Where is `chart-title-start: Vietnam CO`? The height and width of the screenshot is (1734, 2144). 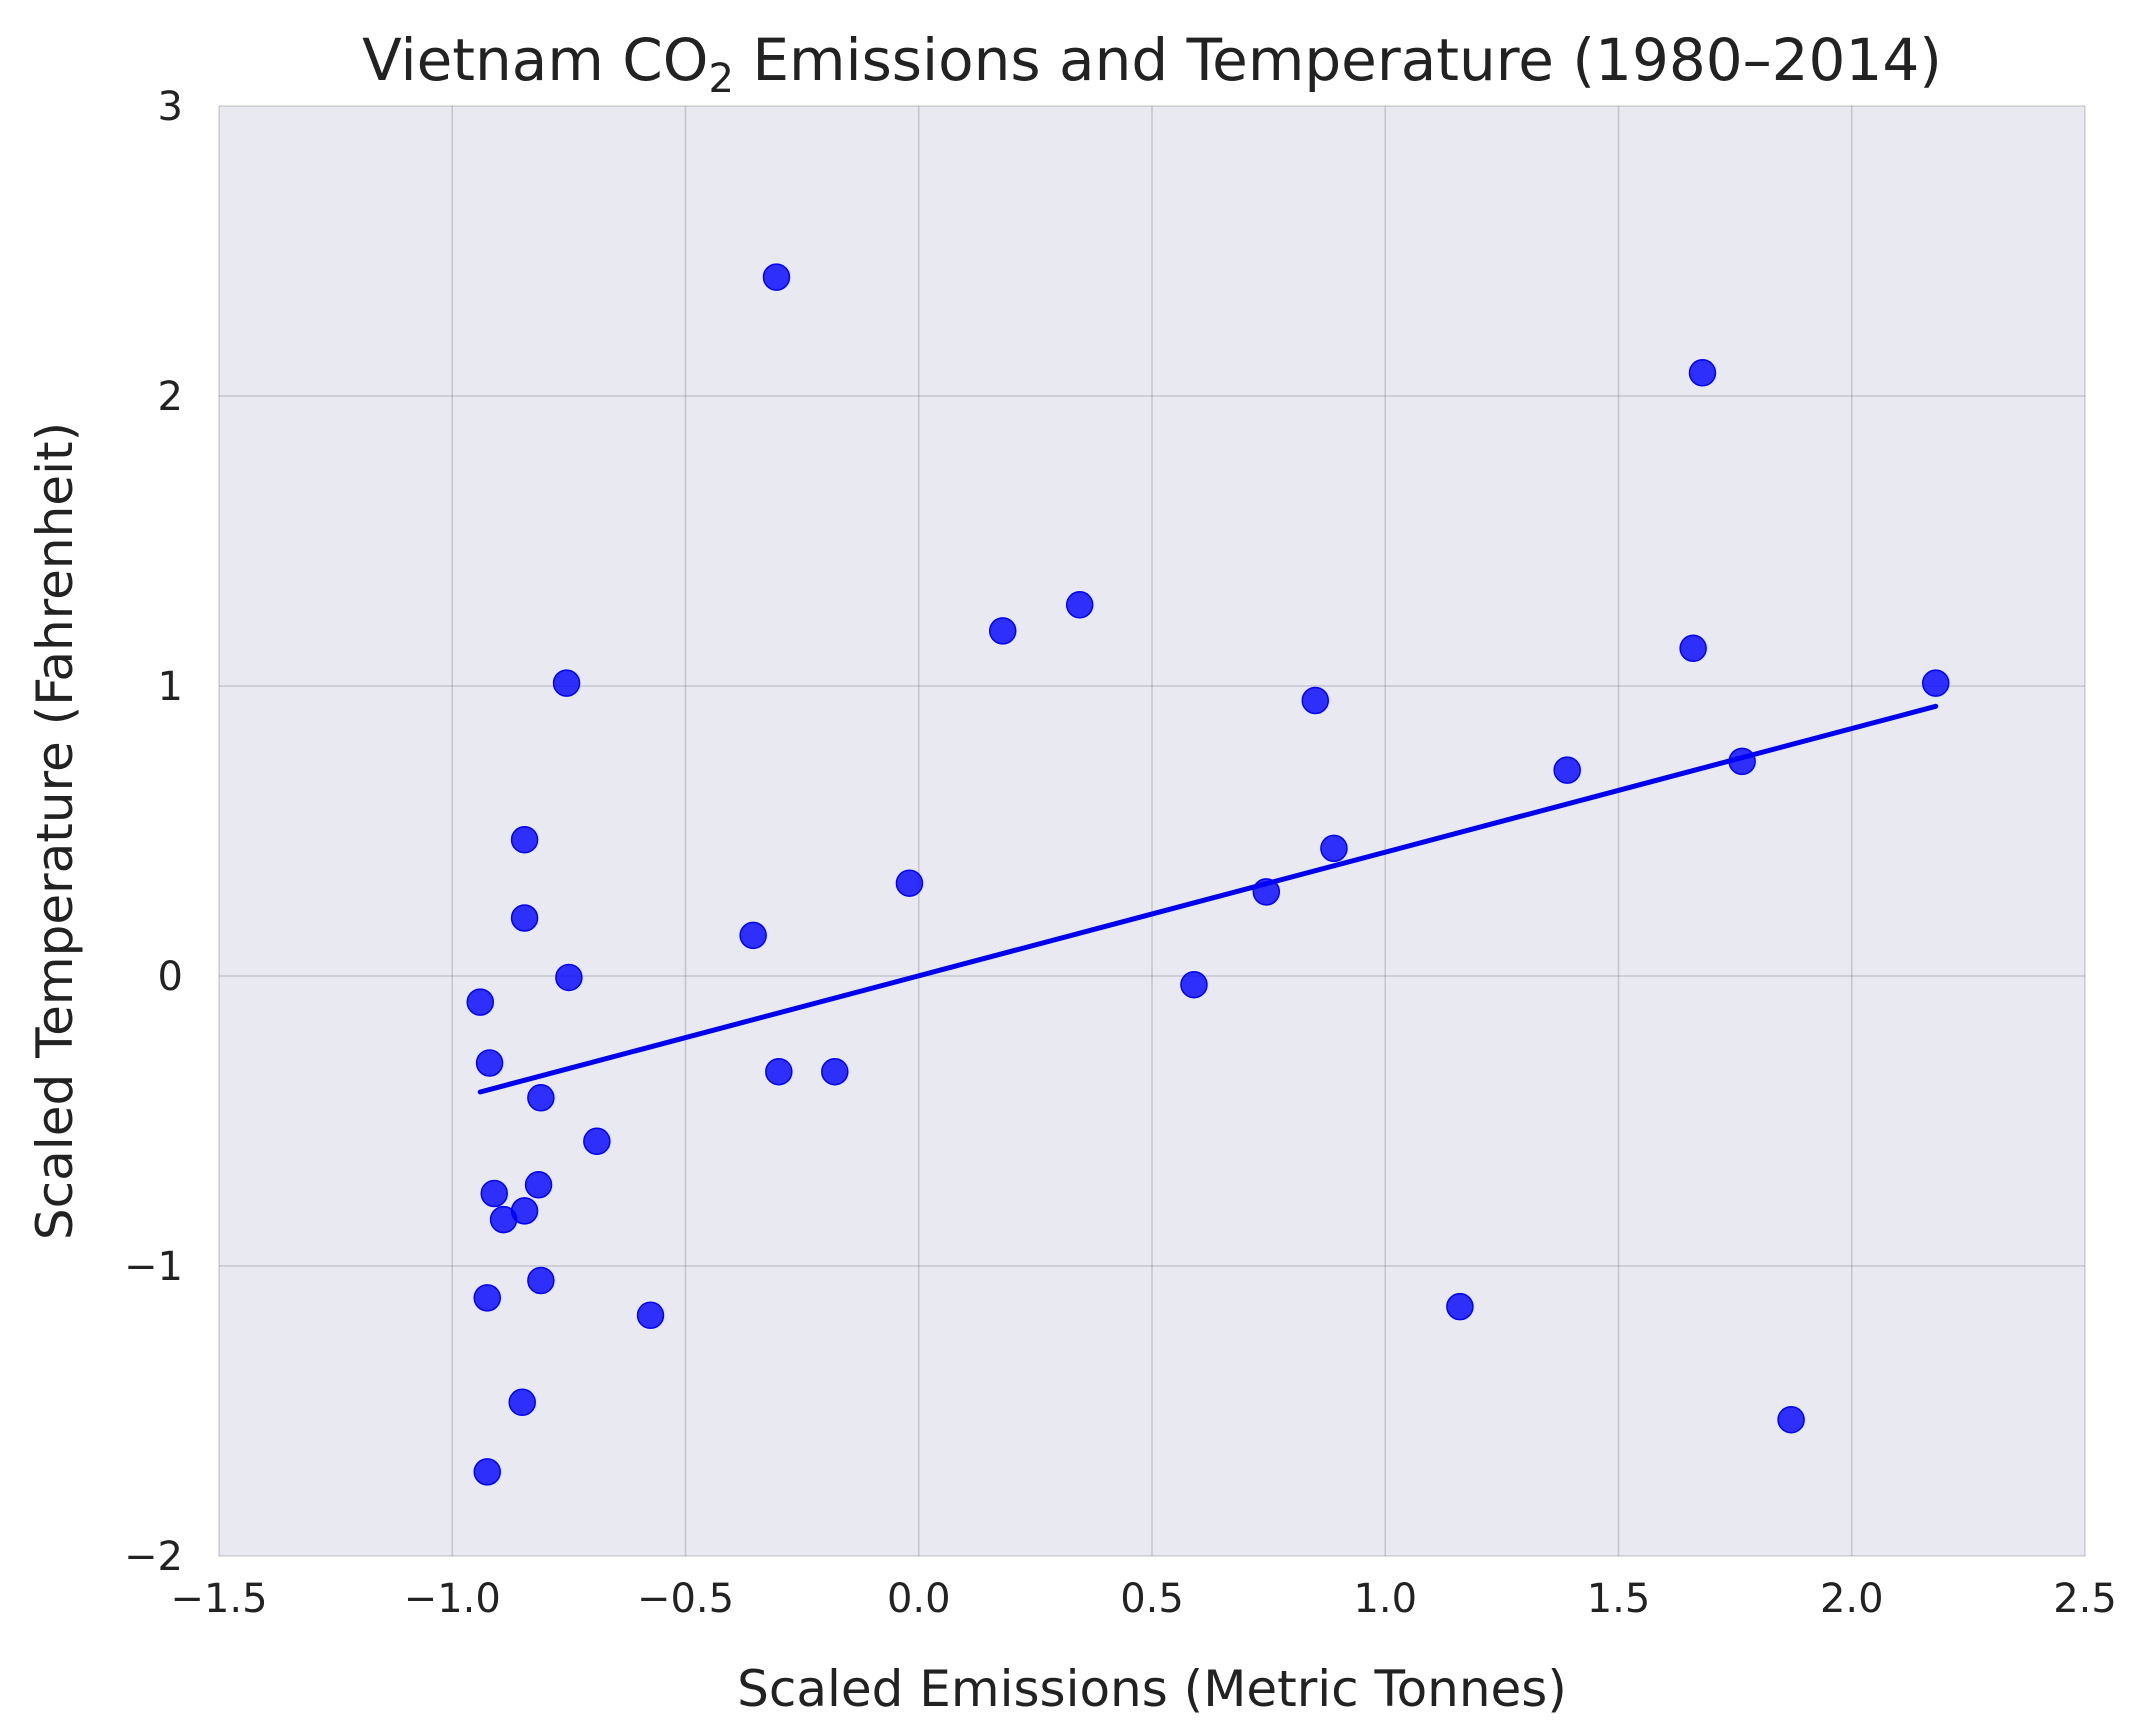
chart-title-start: Vietnam CO is located at coordinates (535, 60).